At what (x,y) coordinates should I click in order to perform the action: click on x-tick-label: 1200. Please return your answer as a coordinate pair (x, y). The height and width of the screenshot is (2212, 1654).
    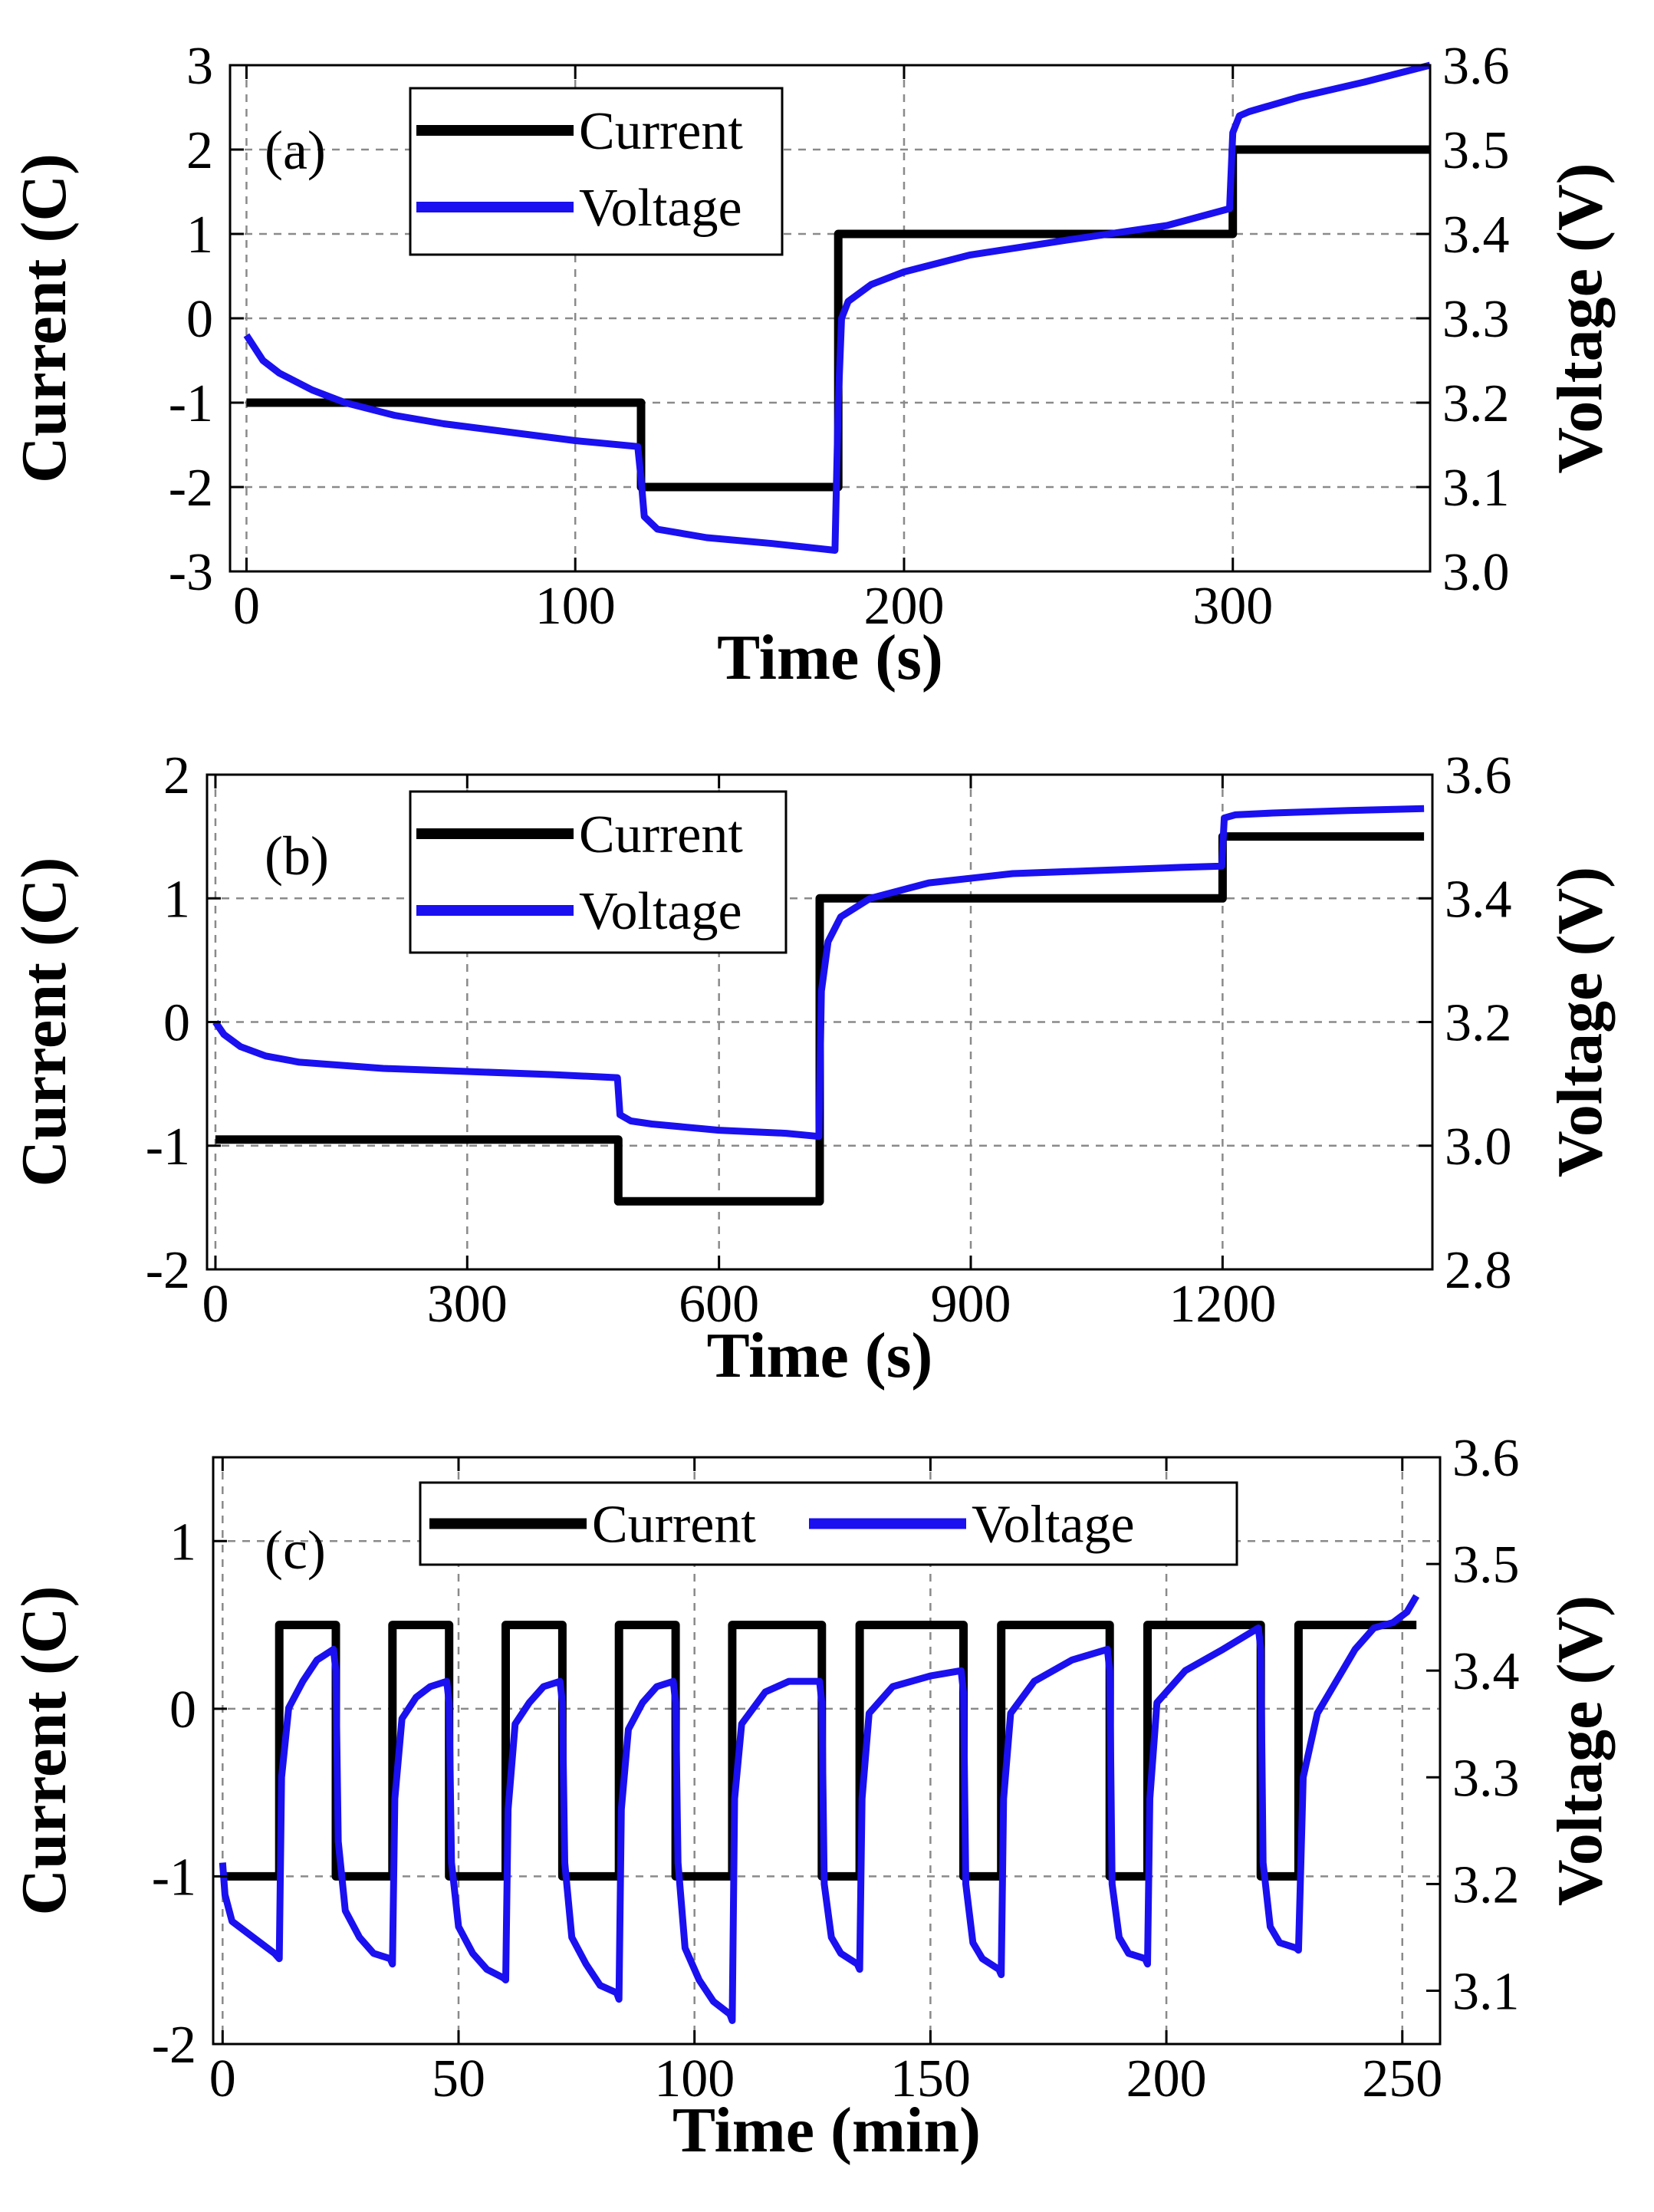
    Looking at the image, I should click on (1222, 1304).